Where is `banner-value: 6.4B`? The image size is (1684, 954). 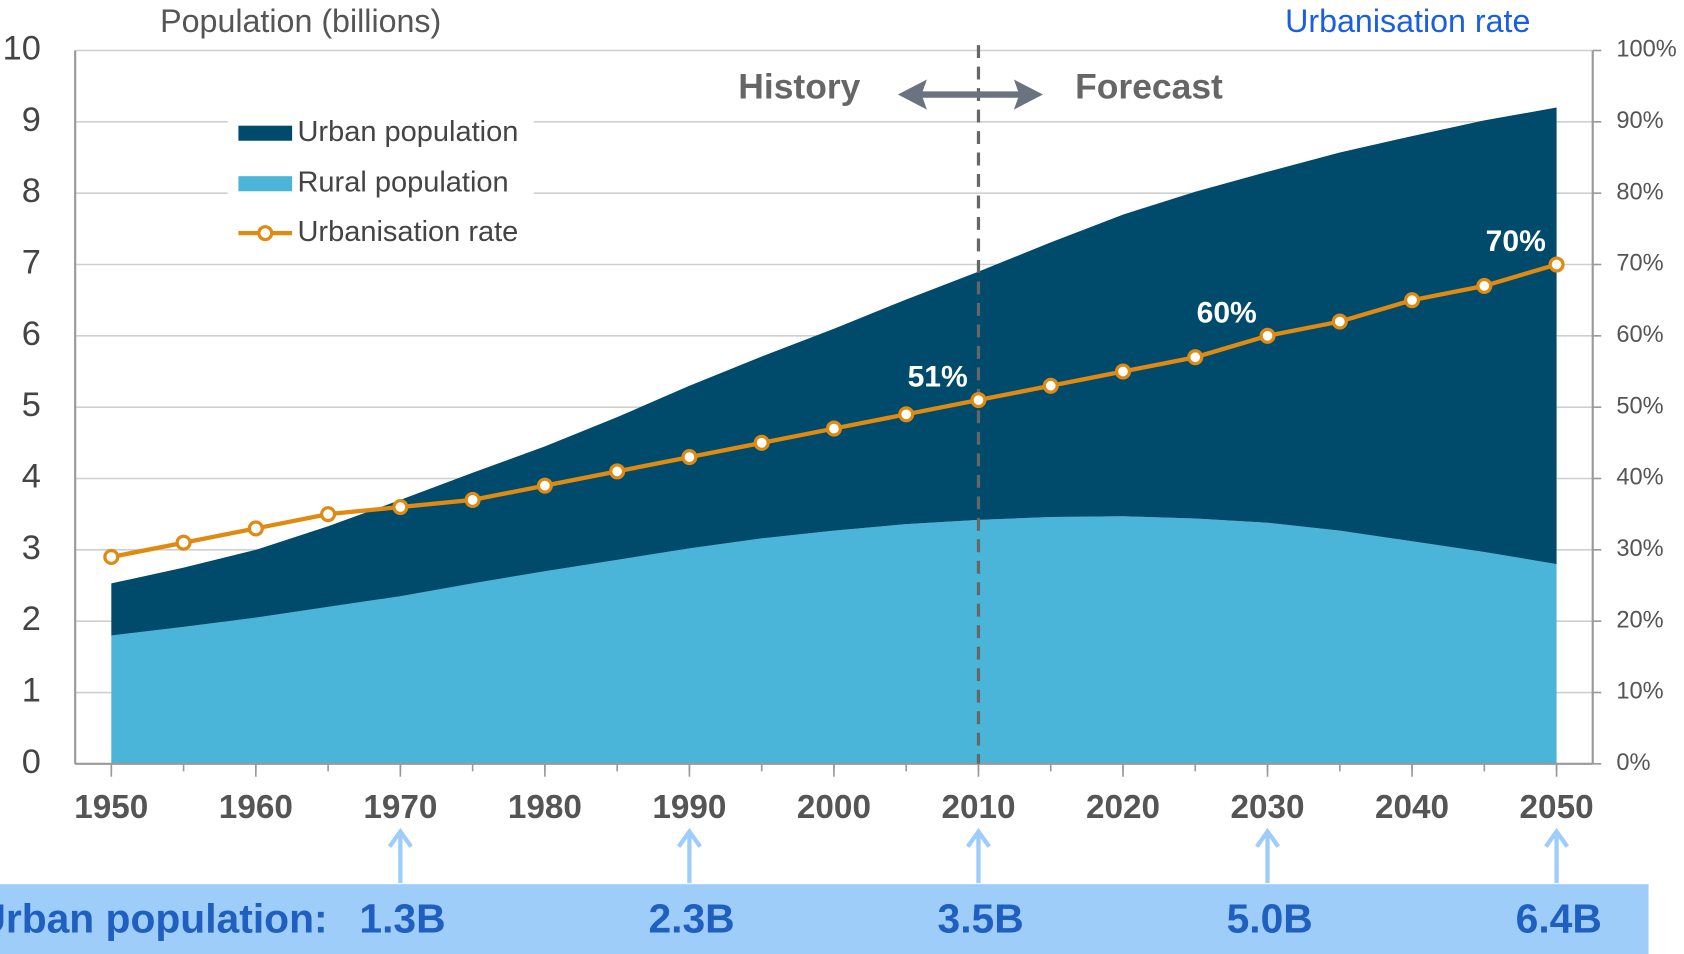 banner-value: 6.4B is located at coordinates (1559, 919).